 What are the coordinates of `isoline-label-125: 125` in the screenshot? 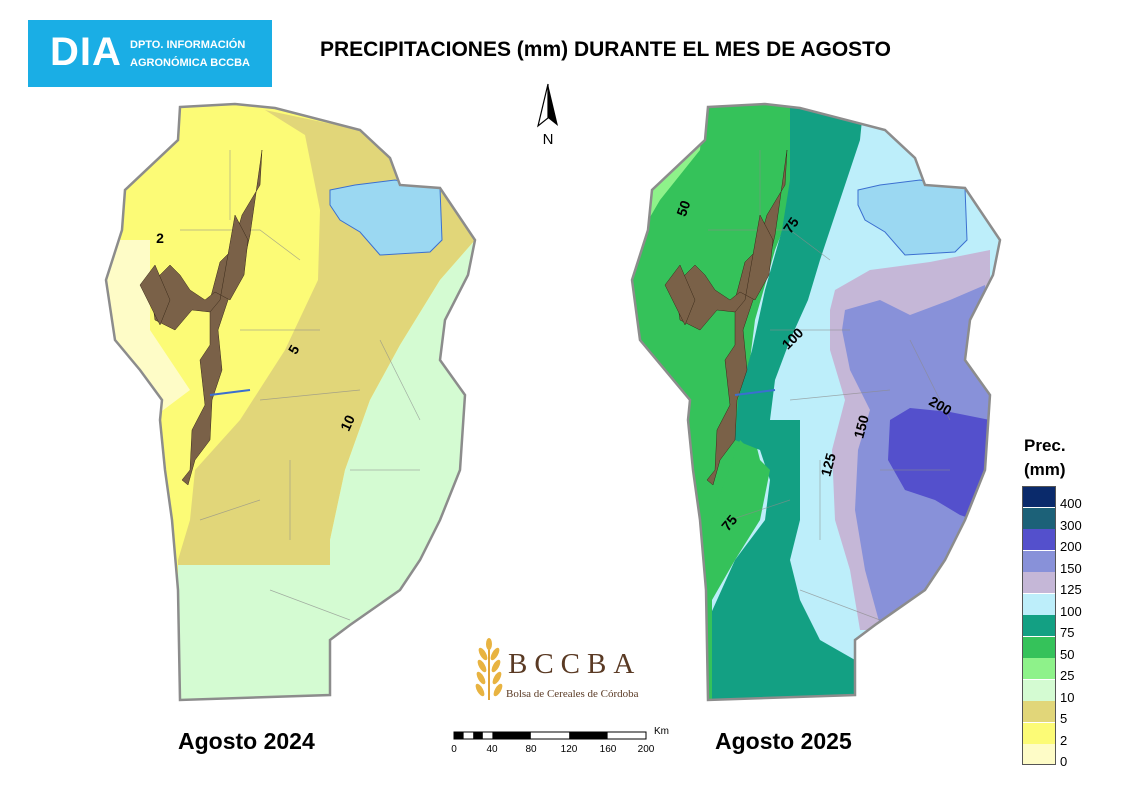 It's located at (828, 464).